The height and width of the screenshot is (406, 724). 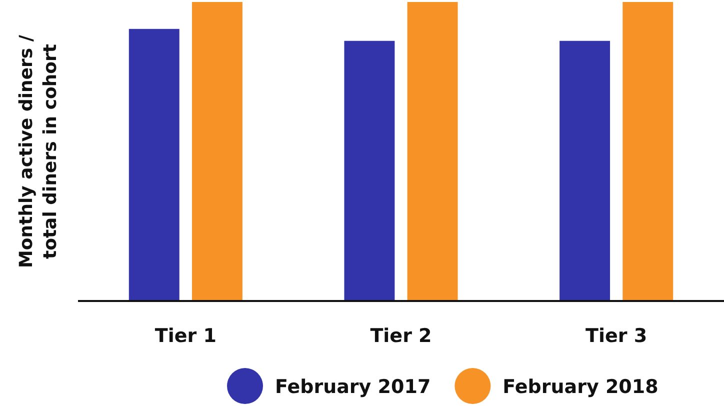 What do you see at coordinates (185, 336) in the screenshot?
I see `x-tick-label: Tier 1` at bounding box center [185, 336].